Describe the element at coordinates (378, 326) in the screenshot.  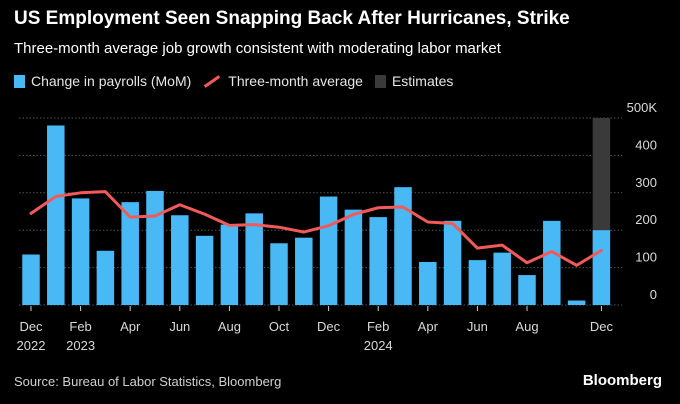
I see `x-tick-label-14: Feb` at that location.